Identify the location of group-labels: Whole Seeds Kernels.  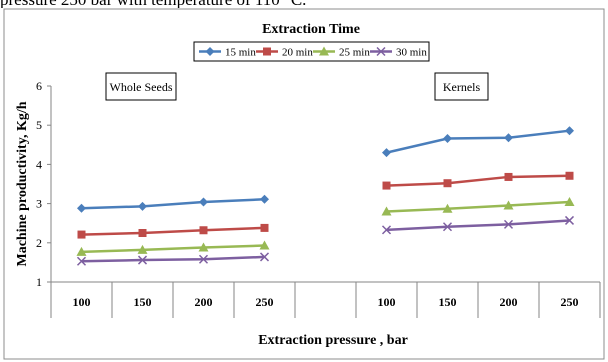
(297, 86).